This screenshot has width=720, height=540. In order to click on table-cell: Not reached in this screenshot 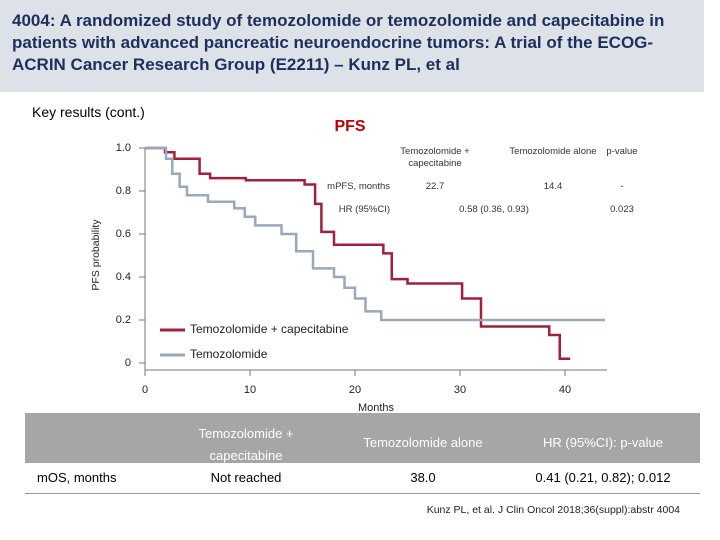, I will do `click(246, 477)`.